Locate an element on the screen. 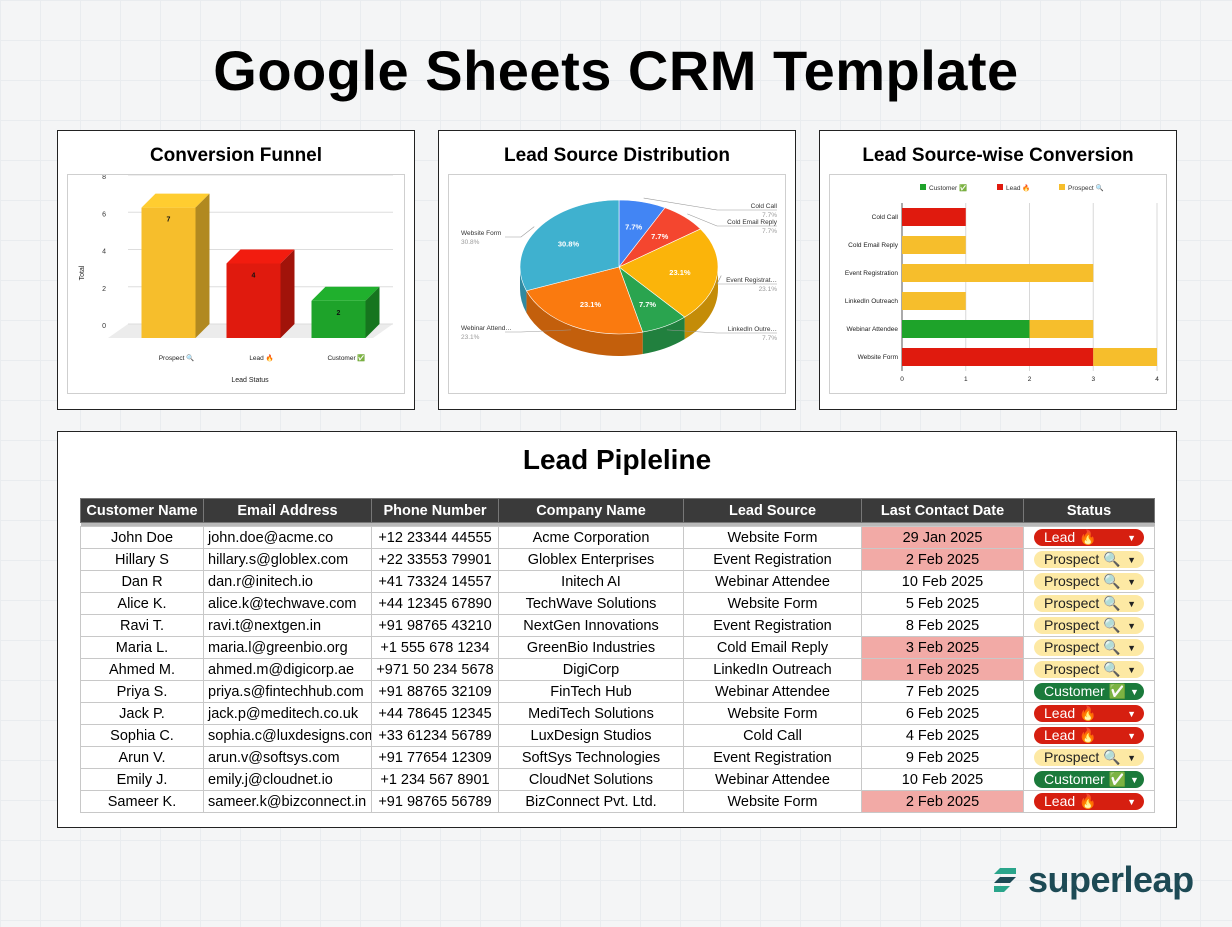 The height and width of the screenshot is (927, 1232). column-header: Lead Source is located at coordinates (772, 510).